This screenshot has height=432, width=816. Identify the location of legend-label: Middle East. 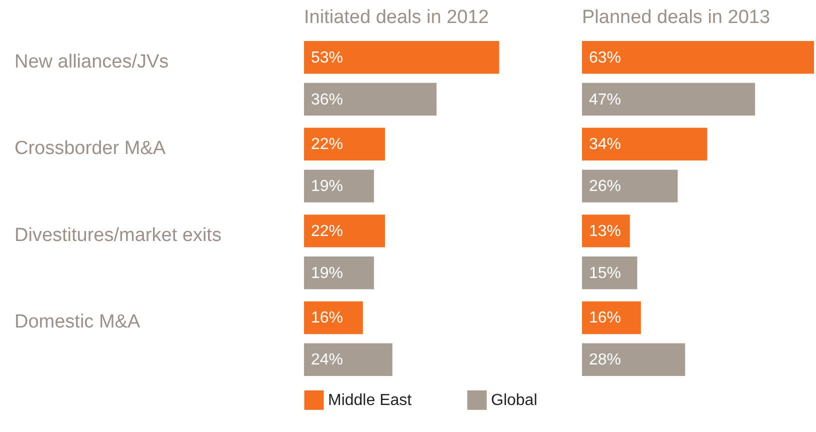
(370, 401).